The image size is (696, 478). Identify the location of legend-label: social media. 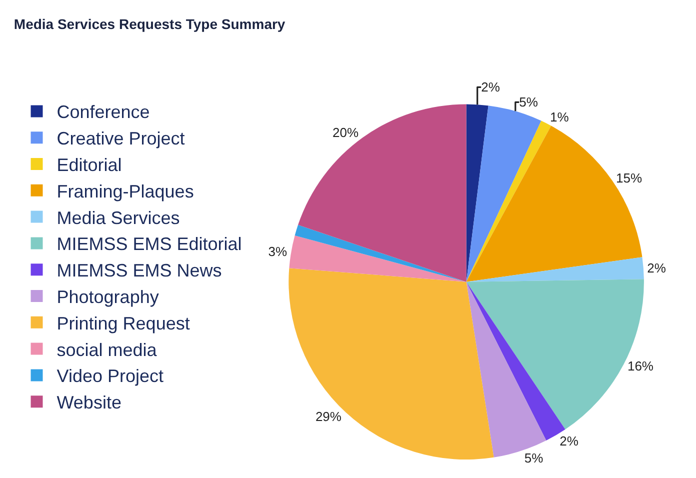
(107, 350).